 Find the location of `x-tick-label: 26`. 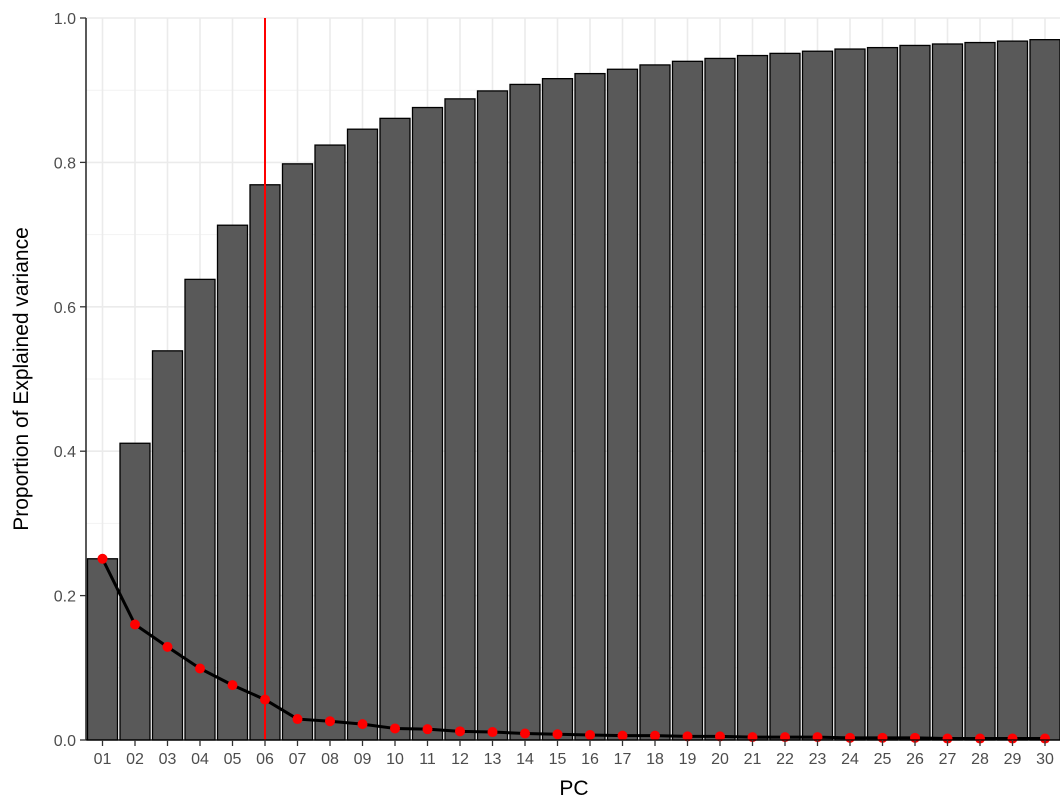

x-tick-label: 26 is located at coordinates (915, 759).